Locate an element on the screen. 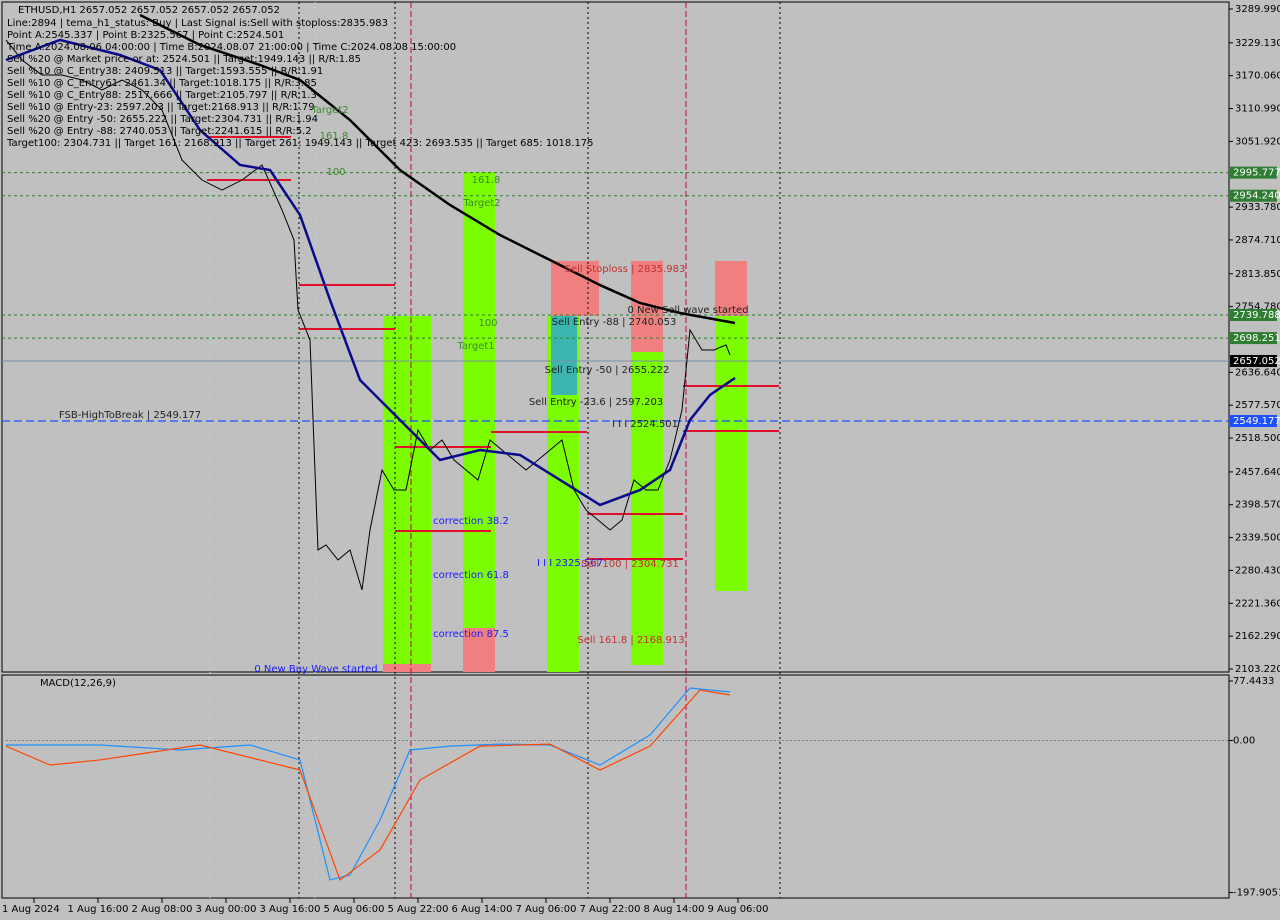 This screenshot has width=1280, height=920. y-tick-label: 0.00 is located at coordinates (1244, 741).